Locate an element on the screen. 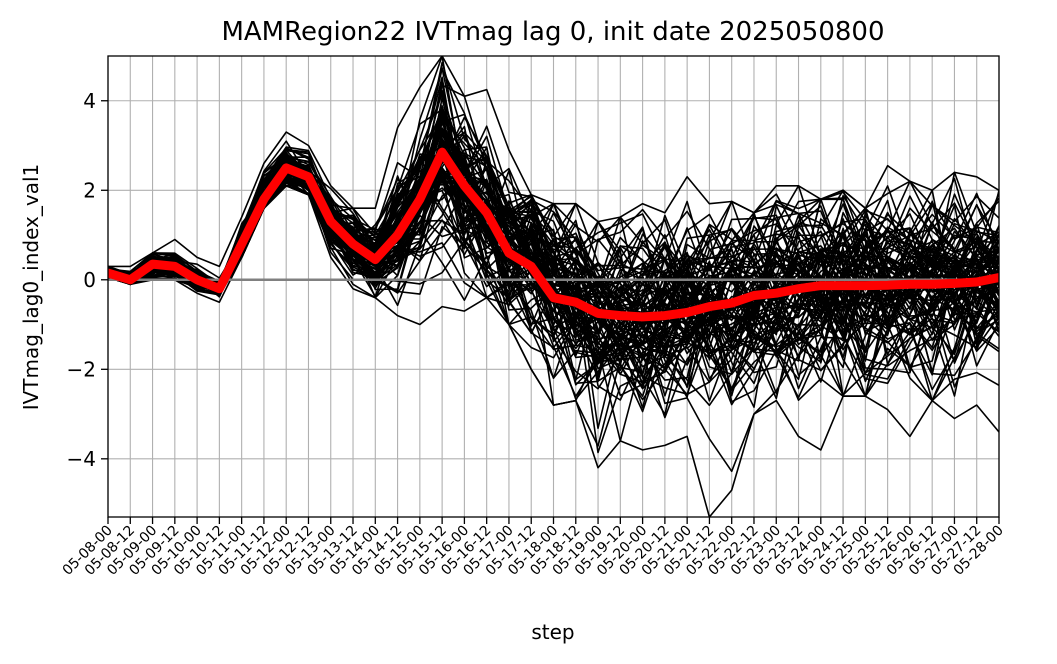 The image size is (1057, 664). y-tick-label: −2 is located at coordinates (81, 369).